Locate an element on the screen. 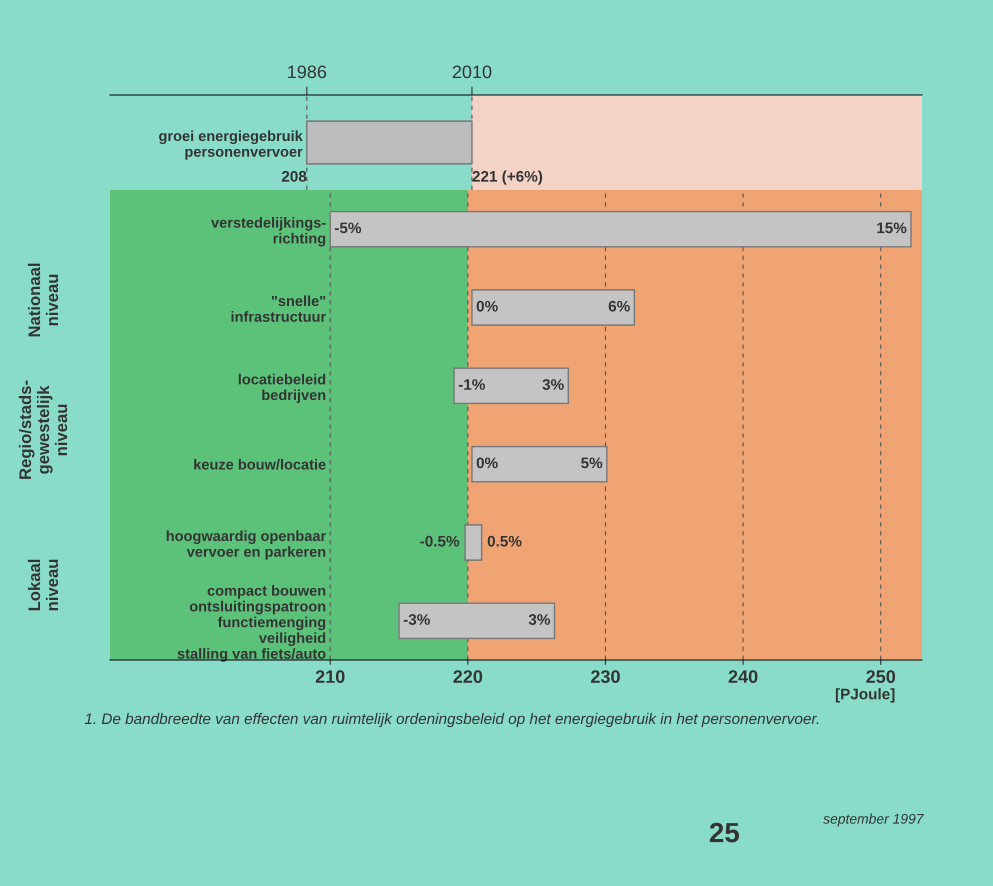 The height and width of the screenshot is (886, 993). annotation: 15% is located at coordinates (891, 228).